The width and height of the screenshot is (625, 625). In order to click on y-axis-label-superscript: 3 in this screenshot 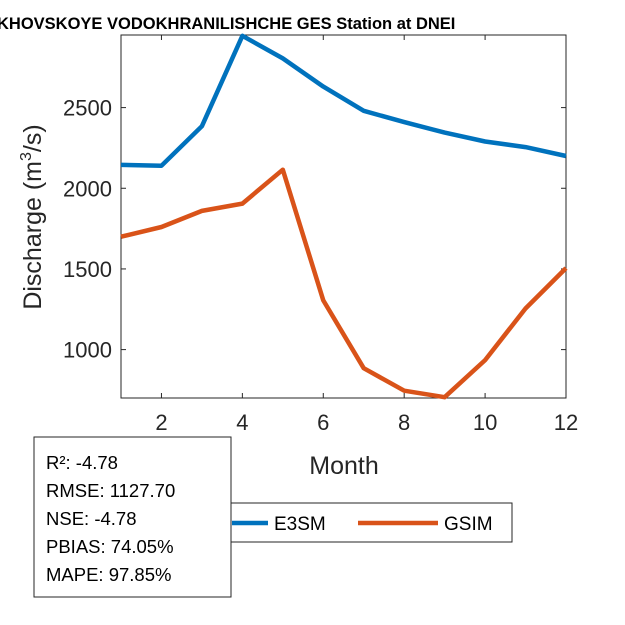, I will do `click(26, 156)`.